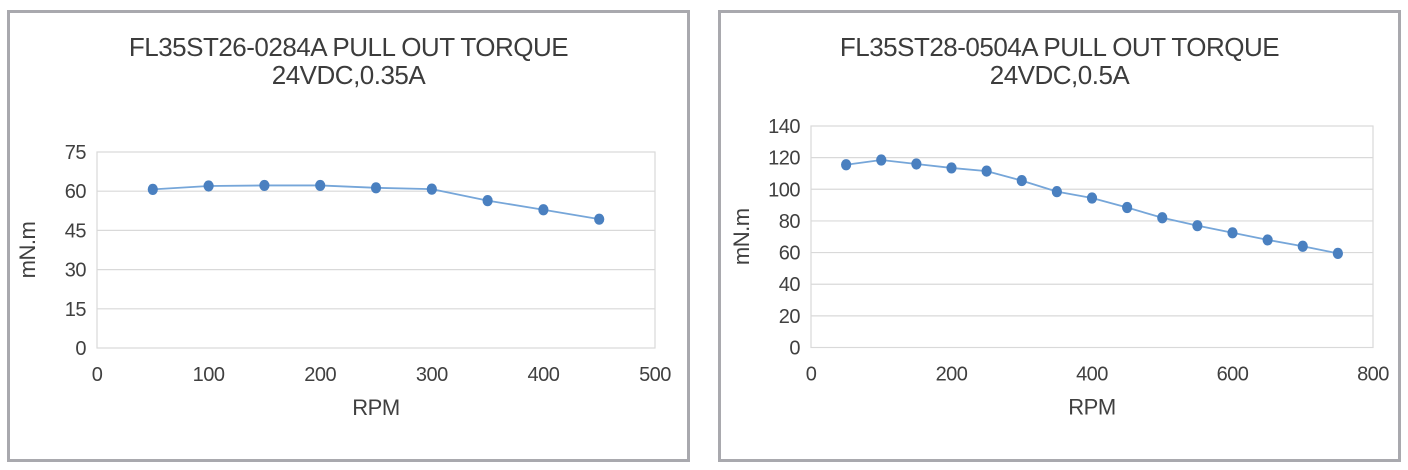  What do you see at coordinates (655, 375) in the screenshot?
I see `x-tick-label: 500` at bounding box center [655, 375].